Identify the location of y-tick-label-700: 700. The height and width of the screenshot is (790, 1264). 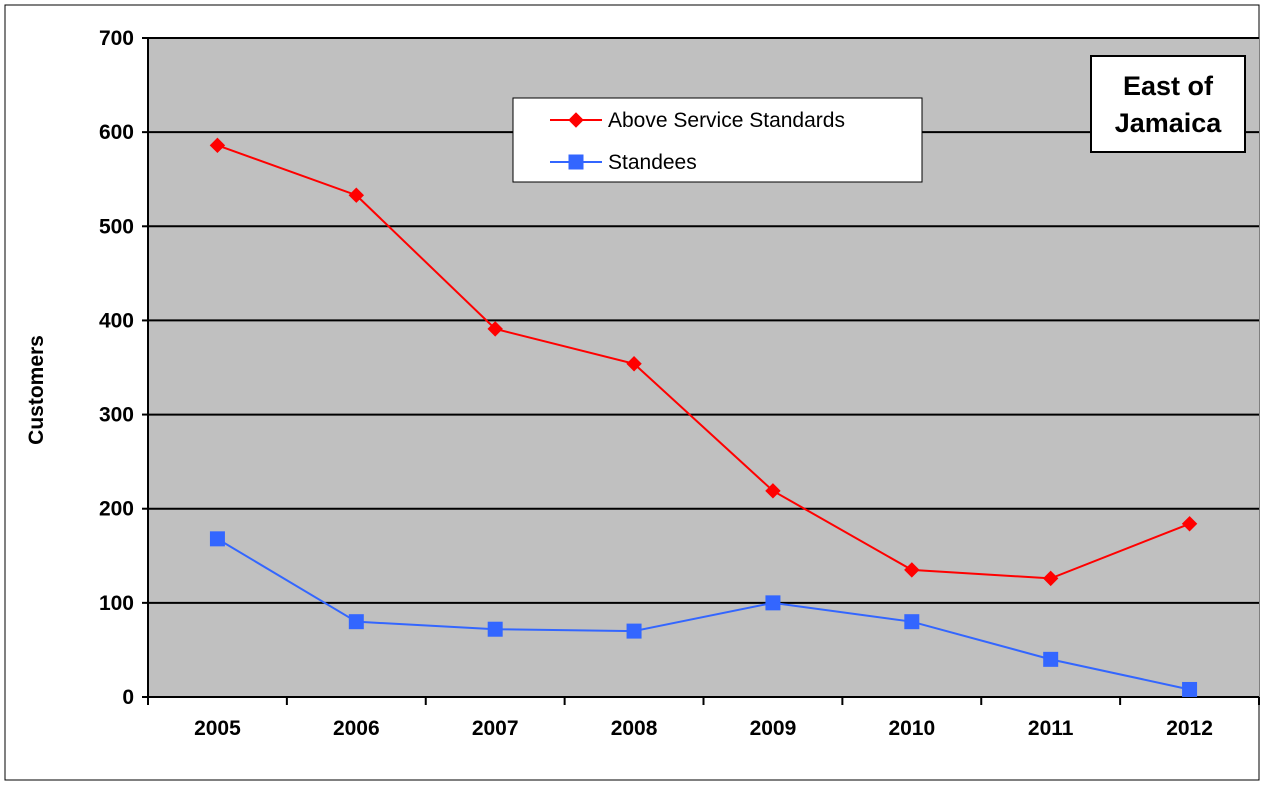
(116, 38).